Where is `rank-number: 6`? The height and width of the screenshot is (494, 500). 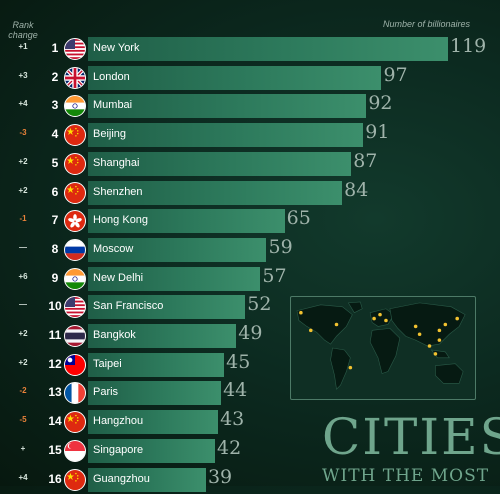 rank-number: 6 is located at coordinates (55, 191).